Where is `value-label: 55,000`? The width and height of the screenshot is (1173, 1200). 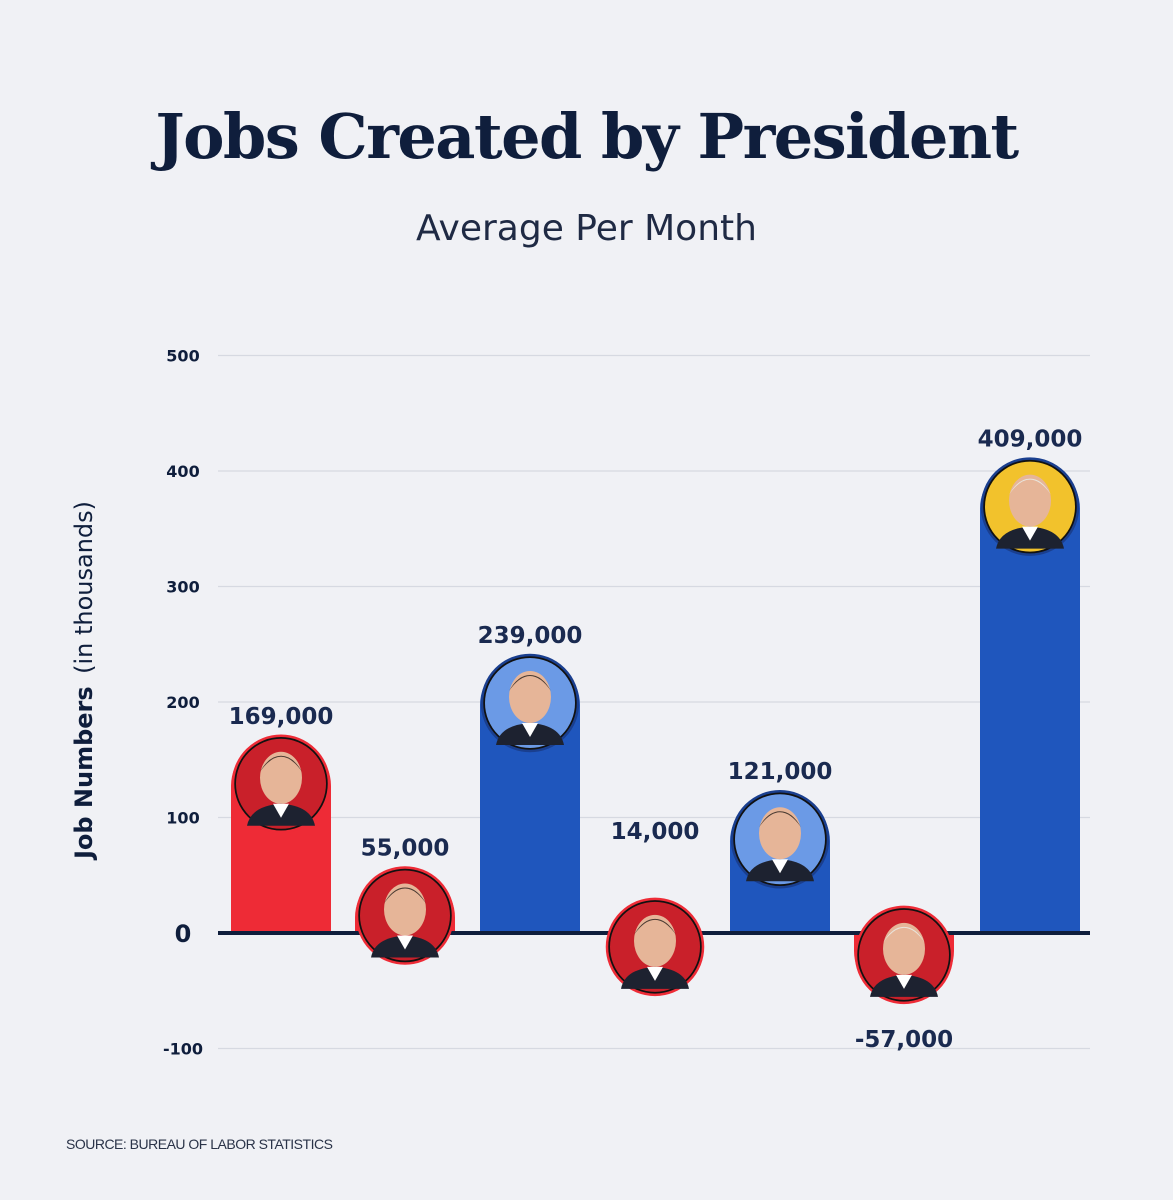 value-label: 55,000 is located at coordinates (405, 848).